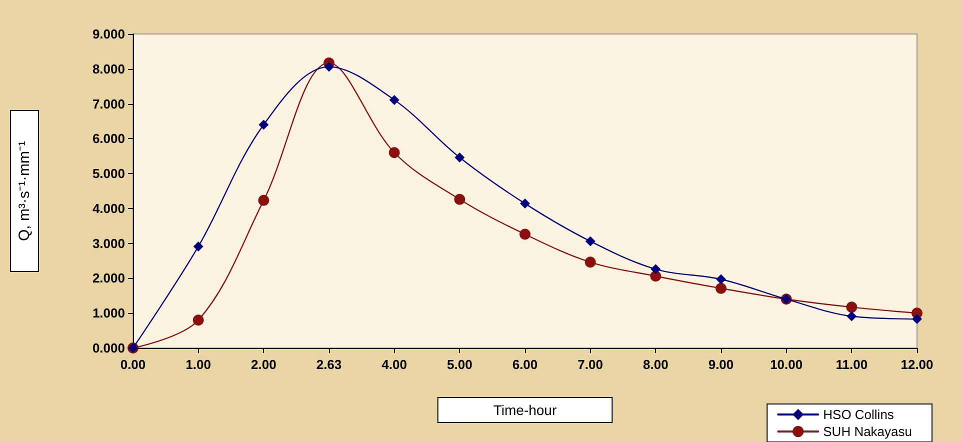 The height and width of the screenshot is (442, 962). Describe the element at coordinates (108, 104) in the screenshot. I see `y-tick-label: 7.000` at that location.